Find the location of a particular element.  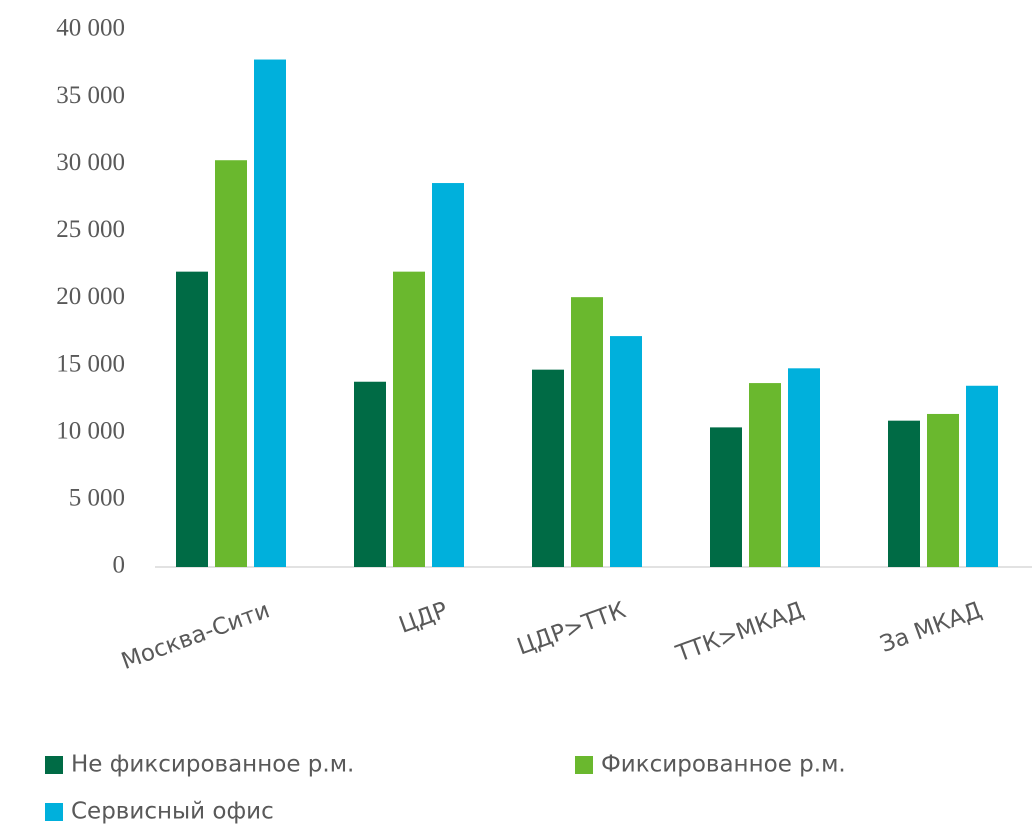

x-tick-label: ТТК>МКАД is located at coordinates (739, 632).